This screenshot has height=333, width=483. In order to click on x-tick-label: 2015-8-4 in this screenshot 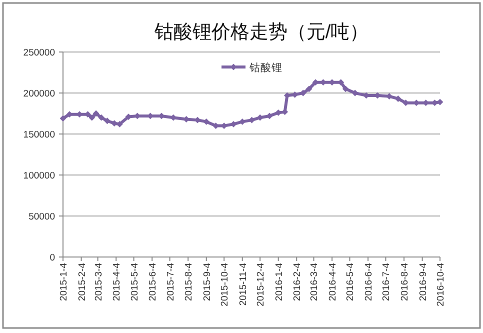, I will do `click(189, 282)`.